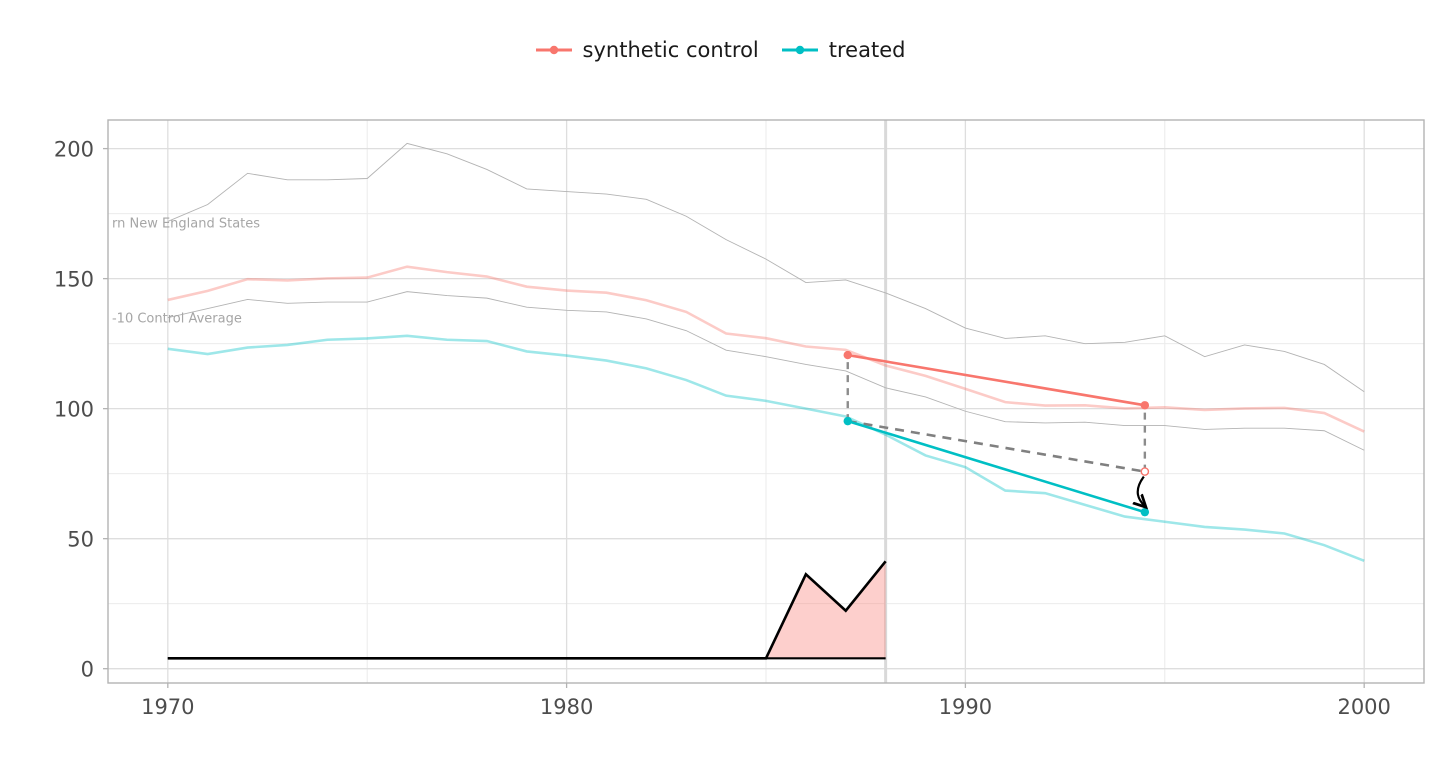 This screenshot has width=1440, height=768. What do you see at coordinates (566, 707) in the screenshot?
I see `x-tick-label: 1980` at bounding box center [566, 707].